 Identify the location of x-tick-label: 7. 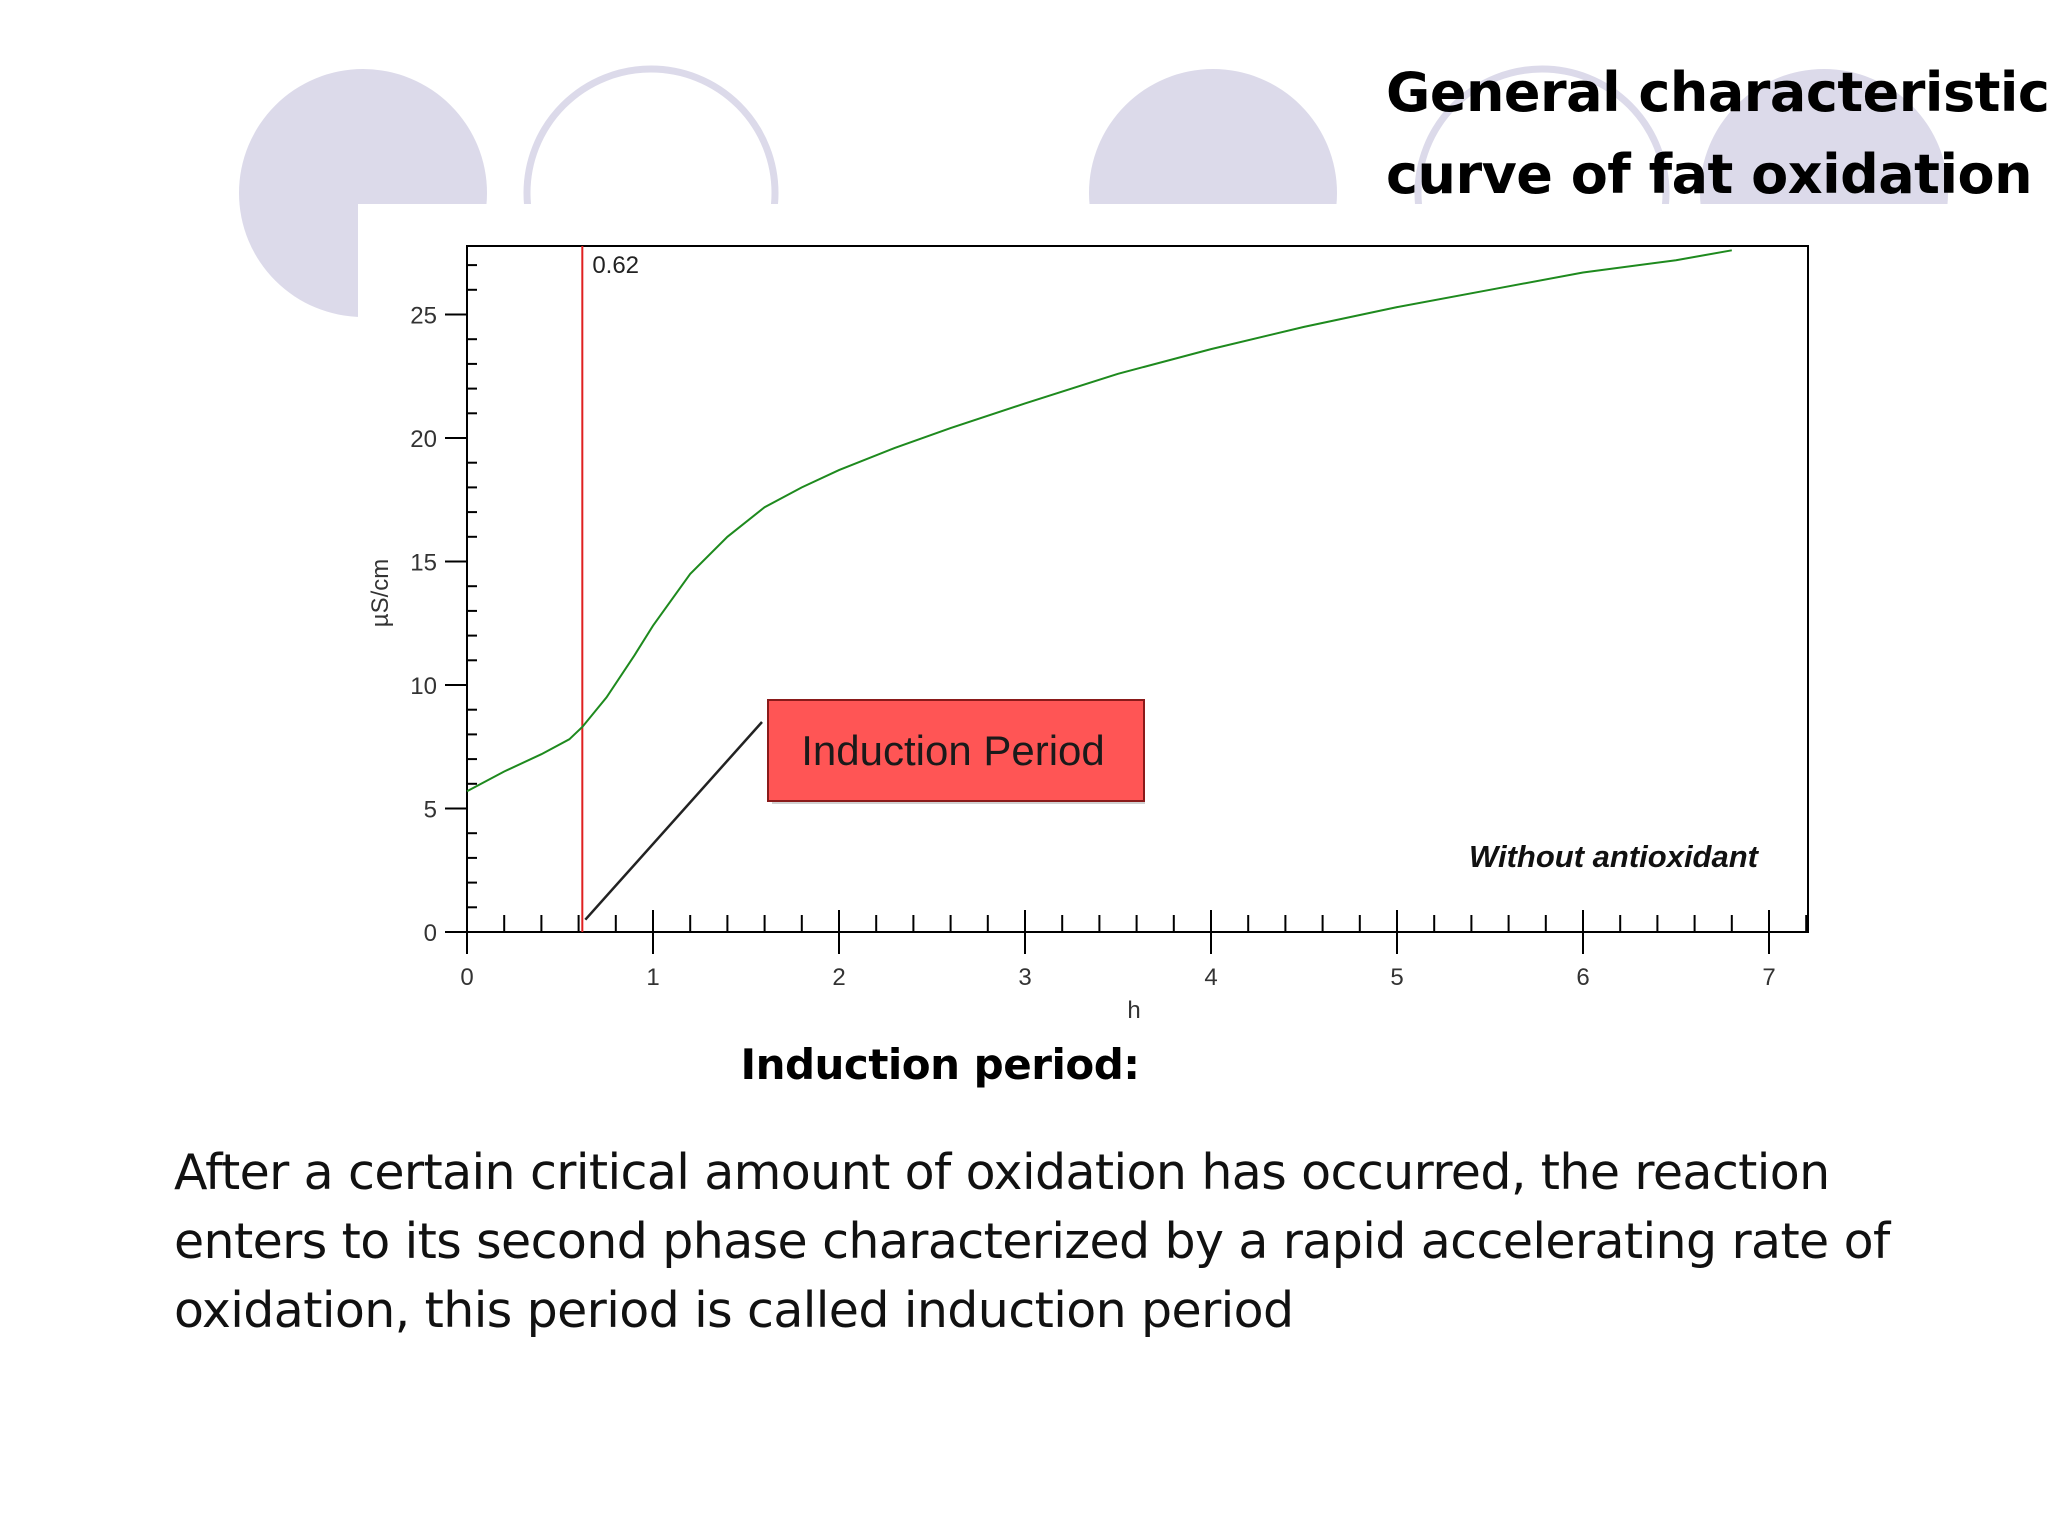
(1768, 977).